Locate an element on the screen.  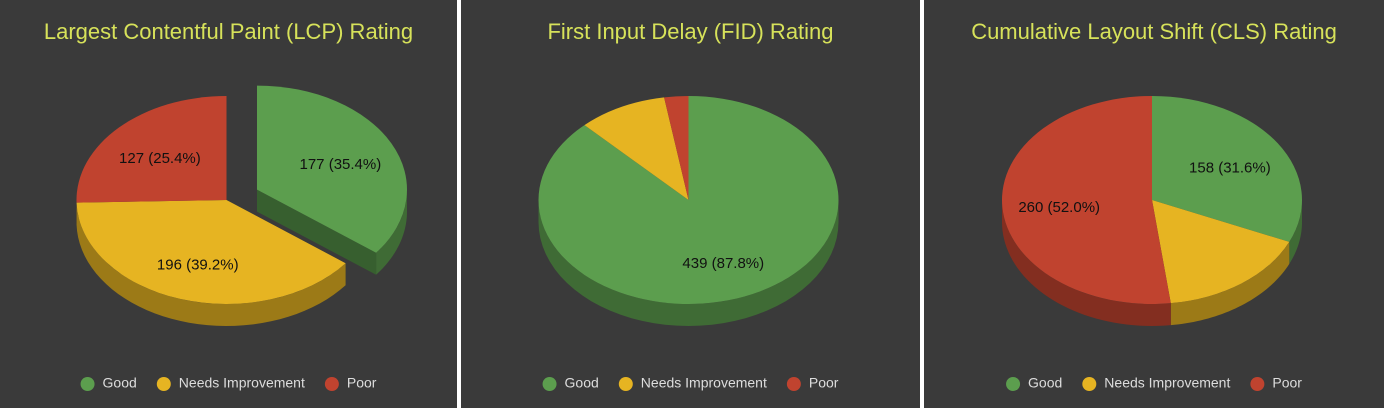
data-label: 260 (52.0%) is located at coordinates (1059, 207).